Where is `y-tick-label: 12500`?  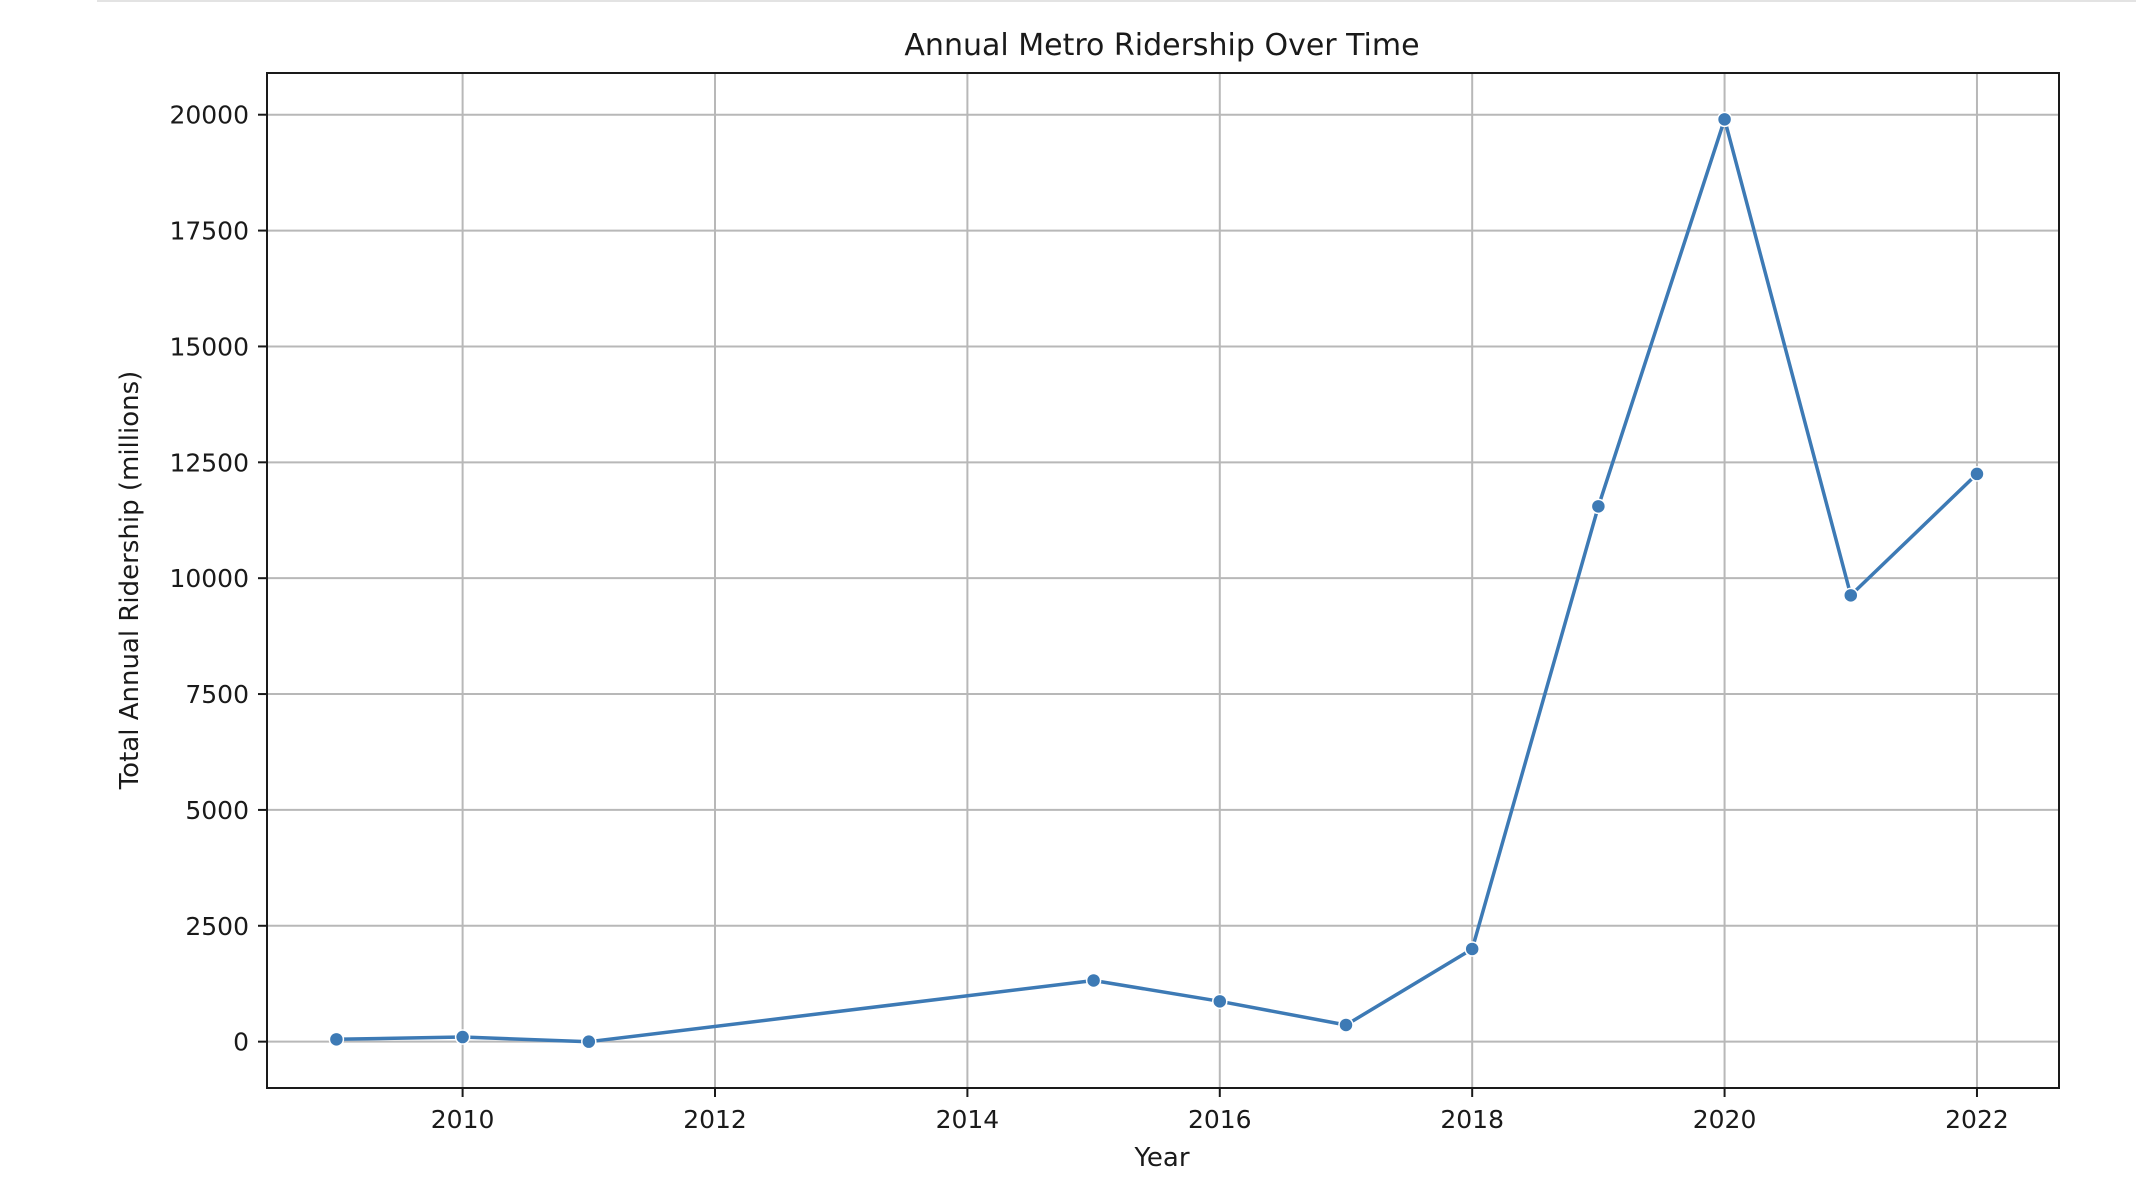
y-tick-label: 12500 is located at coordinates (209, 462).